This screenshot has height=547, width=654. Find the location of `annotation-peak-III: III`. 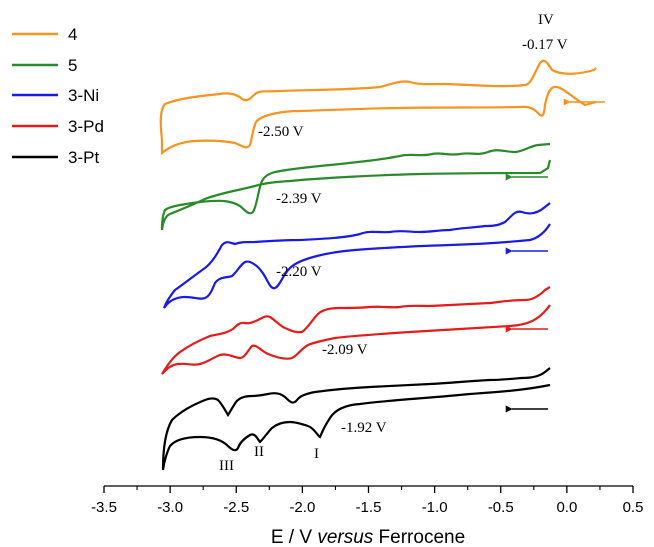

annotation-peak-III: III is located at coordinates (226, 466).